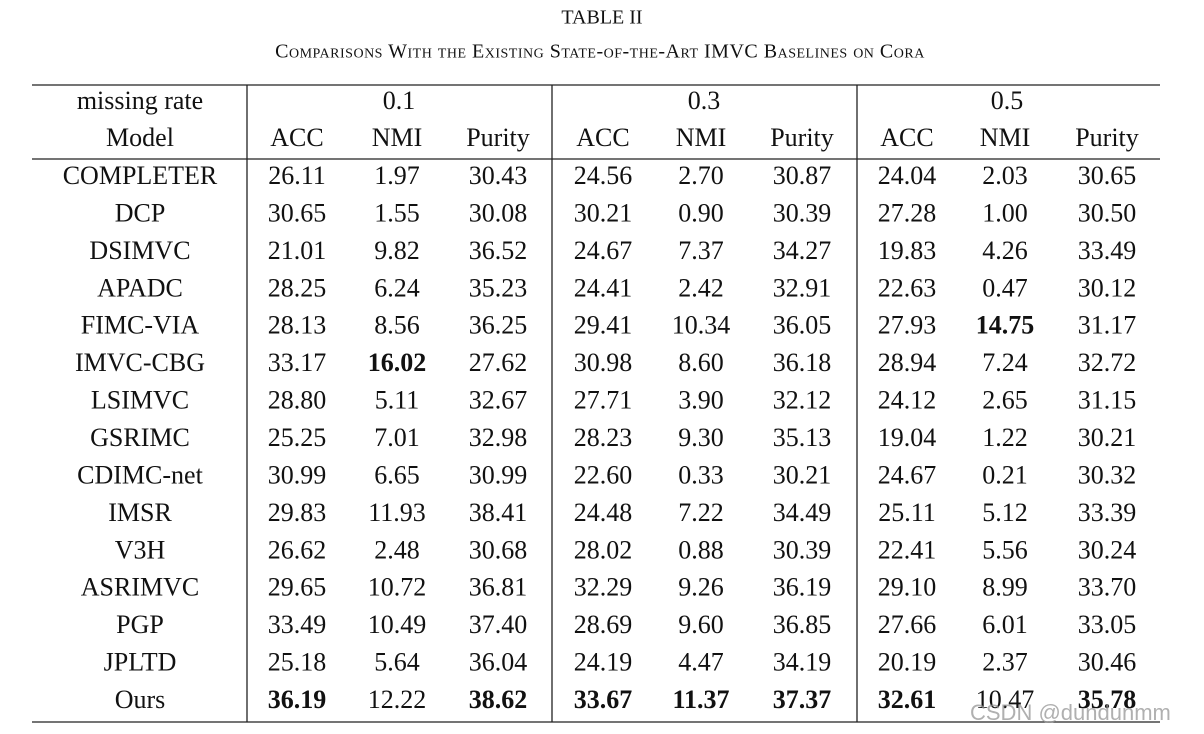 This screenshot has height=734, width=1204. What do you see at coordinates (1005, 549) in the screenshot?
I see `table-cell: 5.56` at bounding box center [1005, 549].